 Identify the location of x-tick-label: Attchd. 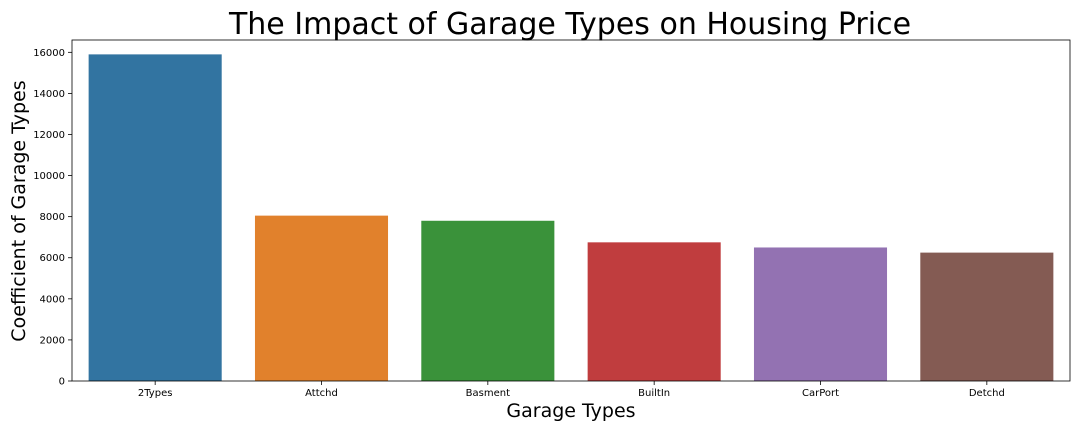
(321, 393).